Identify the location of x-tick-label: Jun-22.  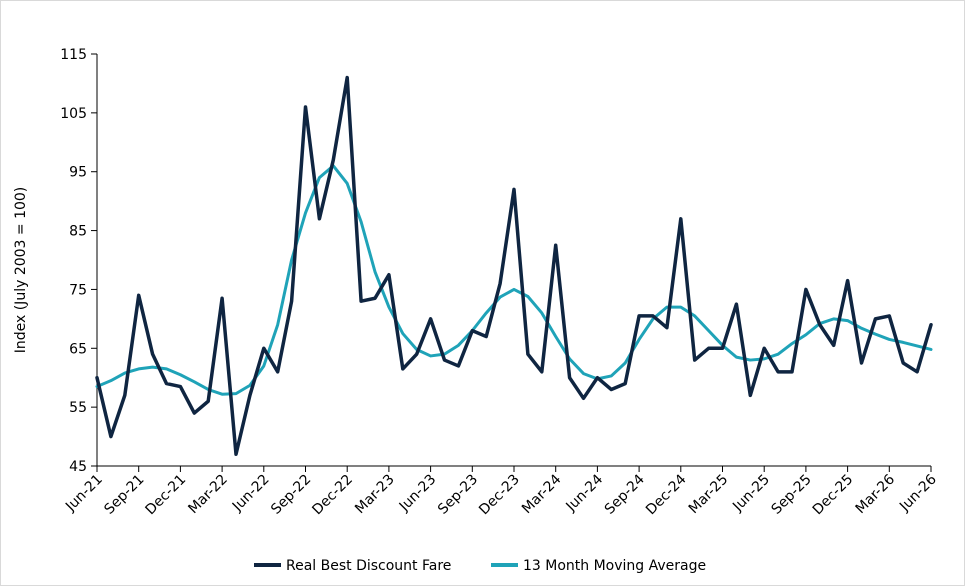
(251, 494).